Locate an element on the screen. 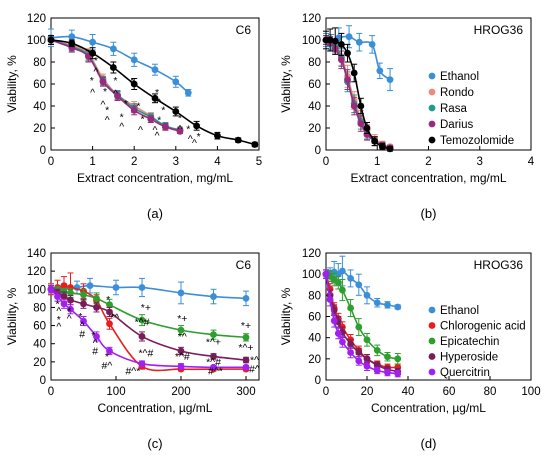  significance-mark: #^ is located at coordinates (107, 366).